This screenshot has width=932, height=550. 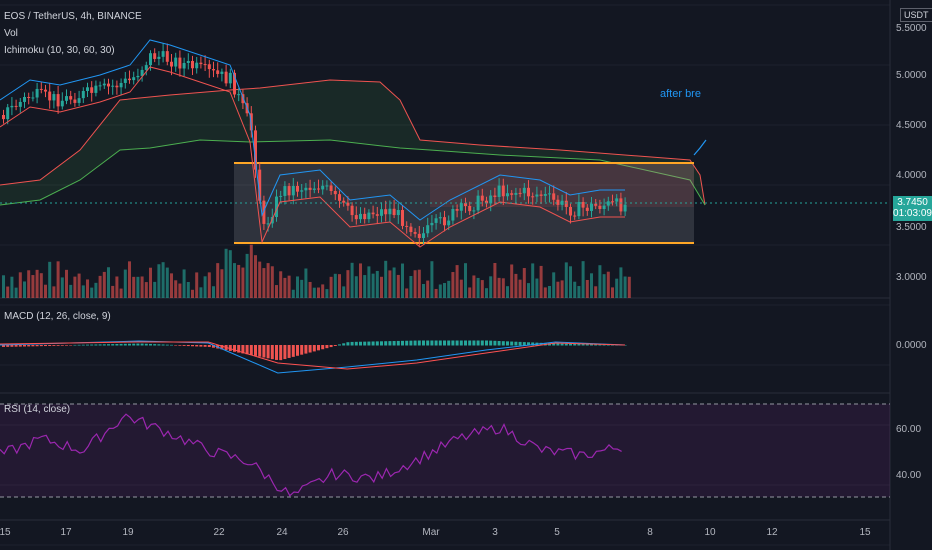 What do you see at coordinates (650, 532) in the screenshot?
I see `x-tick: 8` at bounding box center [650, 532].